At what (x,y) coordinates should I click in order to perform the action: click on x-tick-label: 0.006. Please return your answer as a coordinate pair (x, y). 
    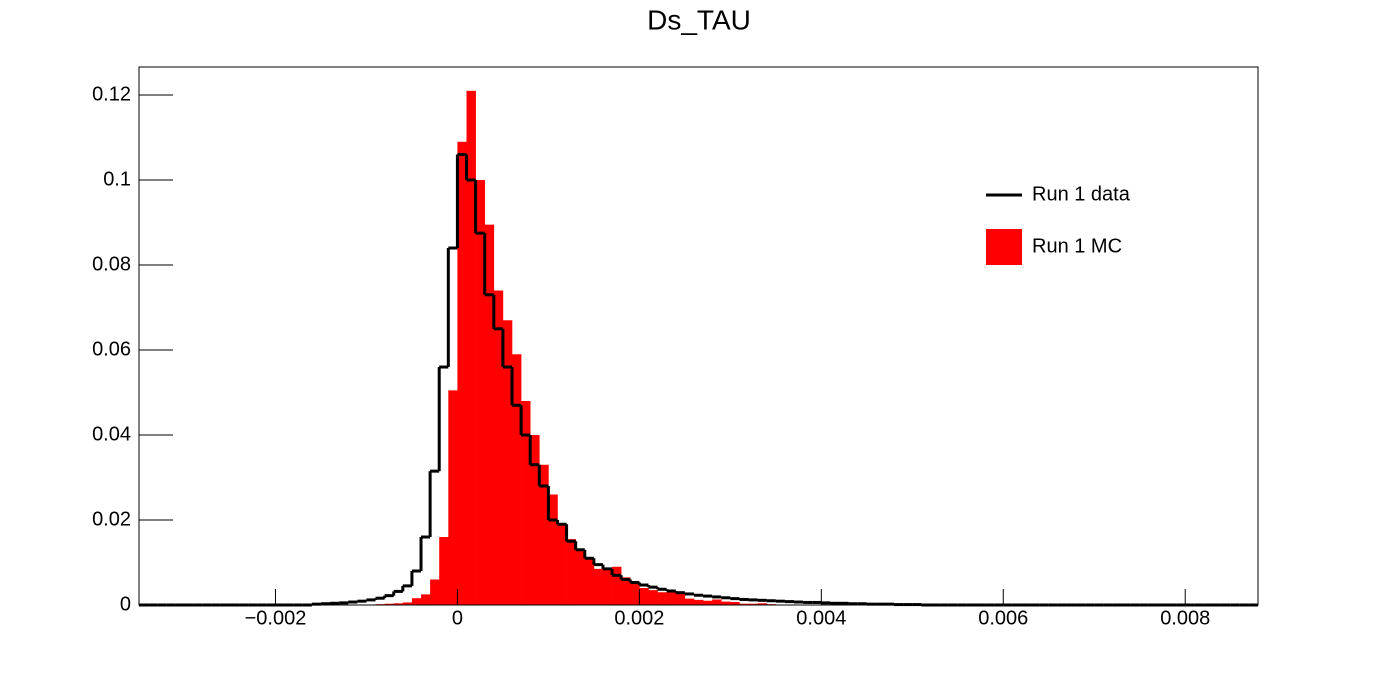
    Looking at the image, I should click on (1003, 618).